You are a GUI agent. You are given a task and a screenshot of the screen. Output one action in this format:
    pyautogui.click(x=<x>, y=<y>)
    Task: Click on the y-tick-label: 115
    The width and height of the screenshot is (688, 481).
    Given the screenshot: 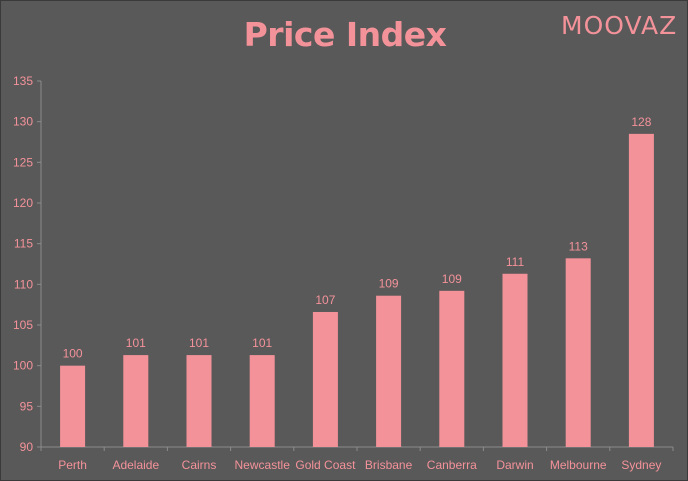 What is the action you would take?
    pyautogui.click(x=23, y=244)
    